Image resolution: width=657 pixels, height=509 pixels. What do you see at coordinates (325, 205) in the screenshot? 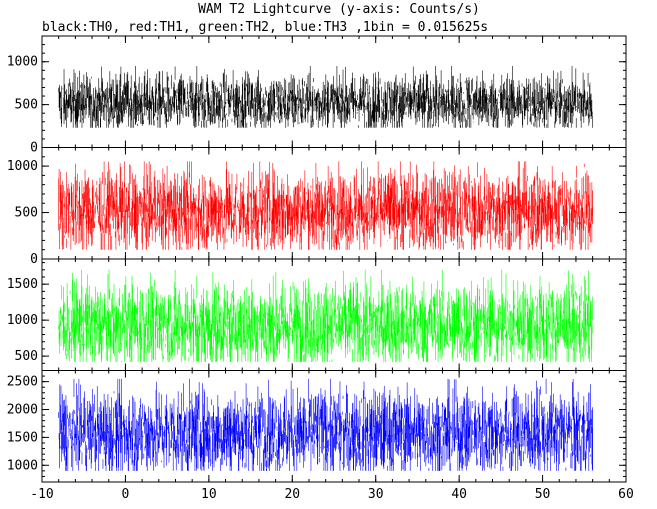
I see `series-th1-trace` at bounding box center [325, 205].